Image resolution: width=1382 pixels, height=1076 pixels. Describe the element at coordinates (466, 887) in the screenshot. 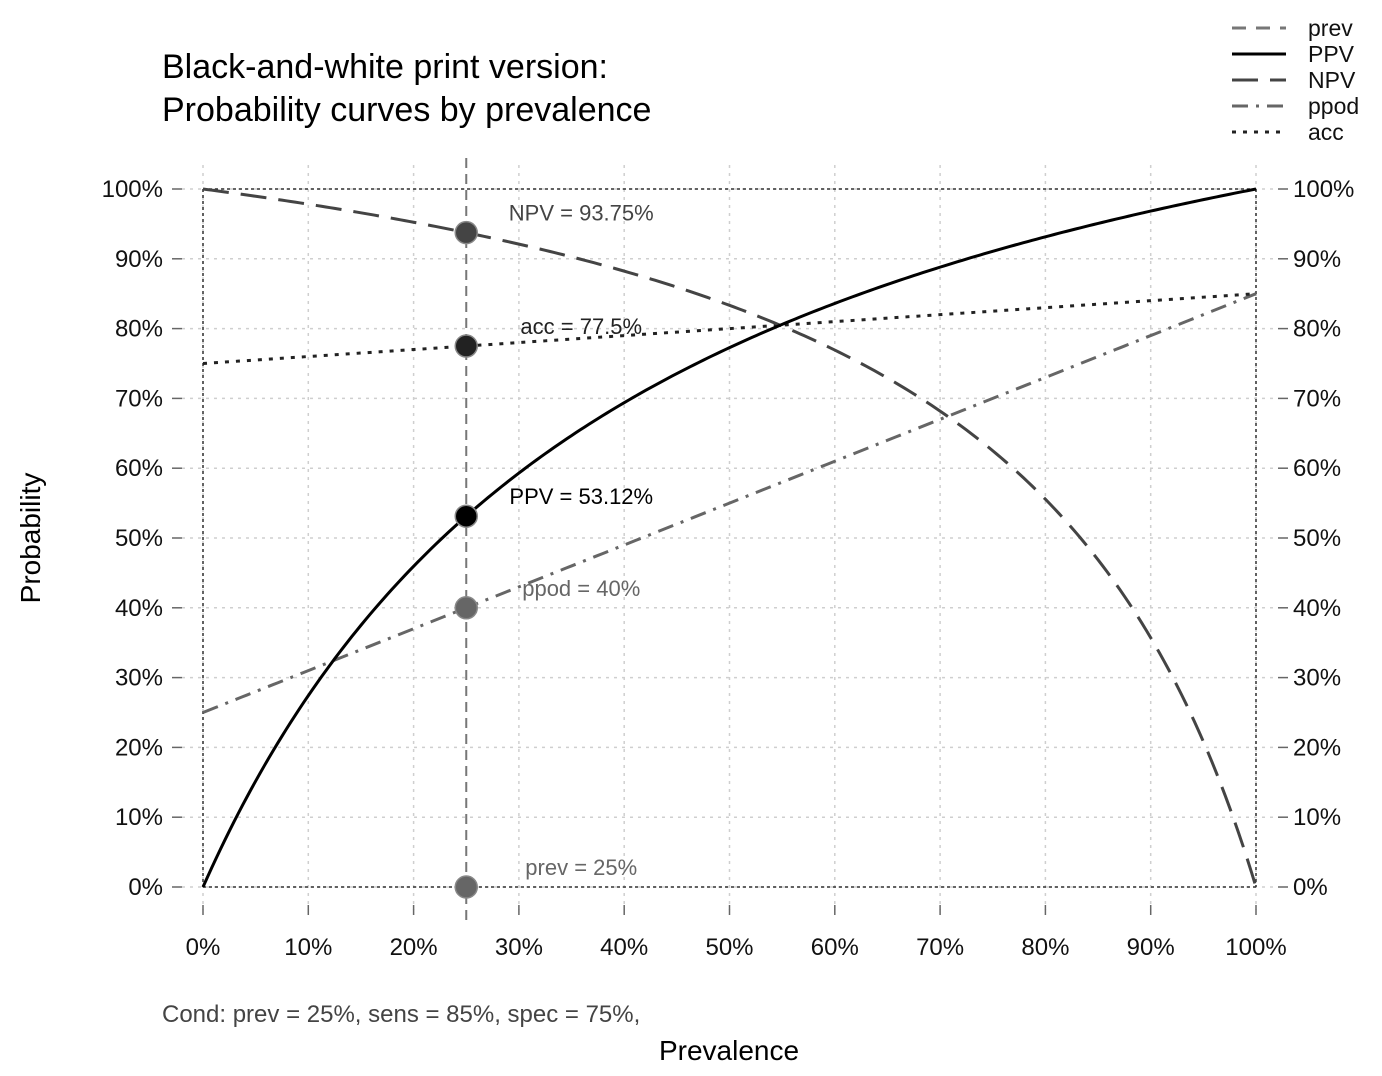

I see `point-prev` at that location.